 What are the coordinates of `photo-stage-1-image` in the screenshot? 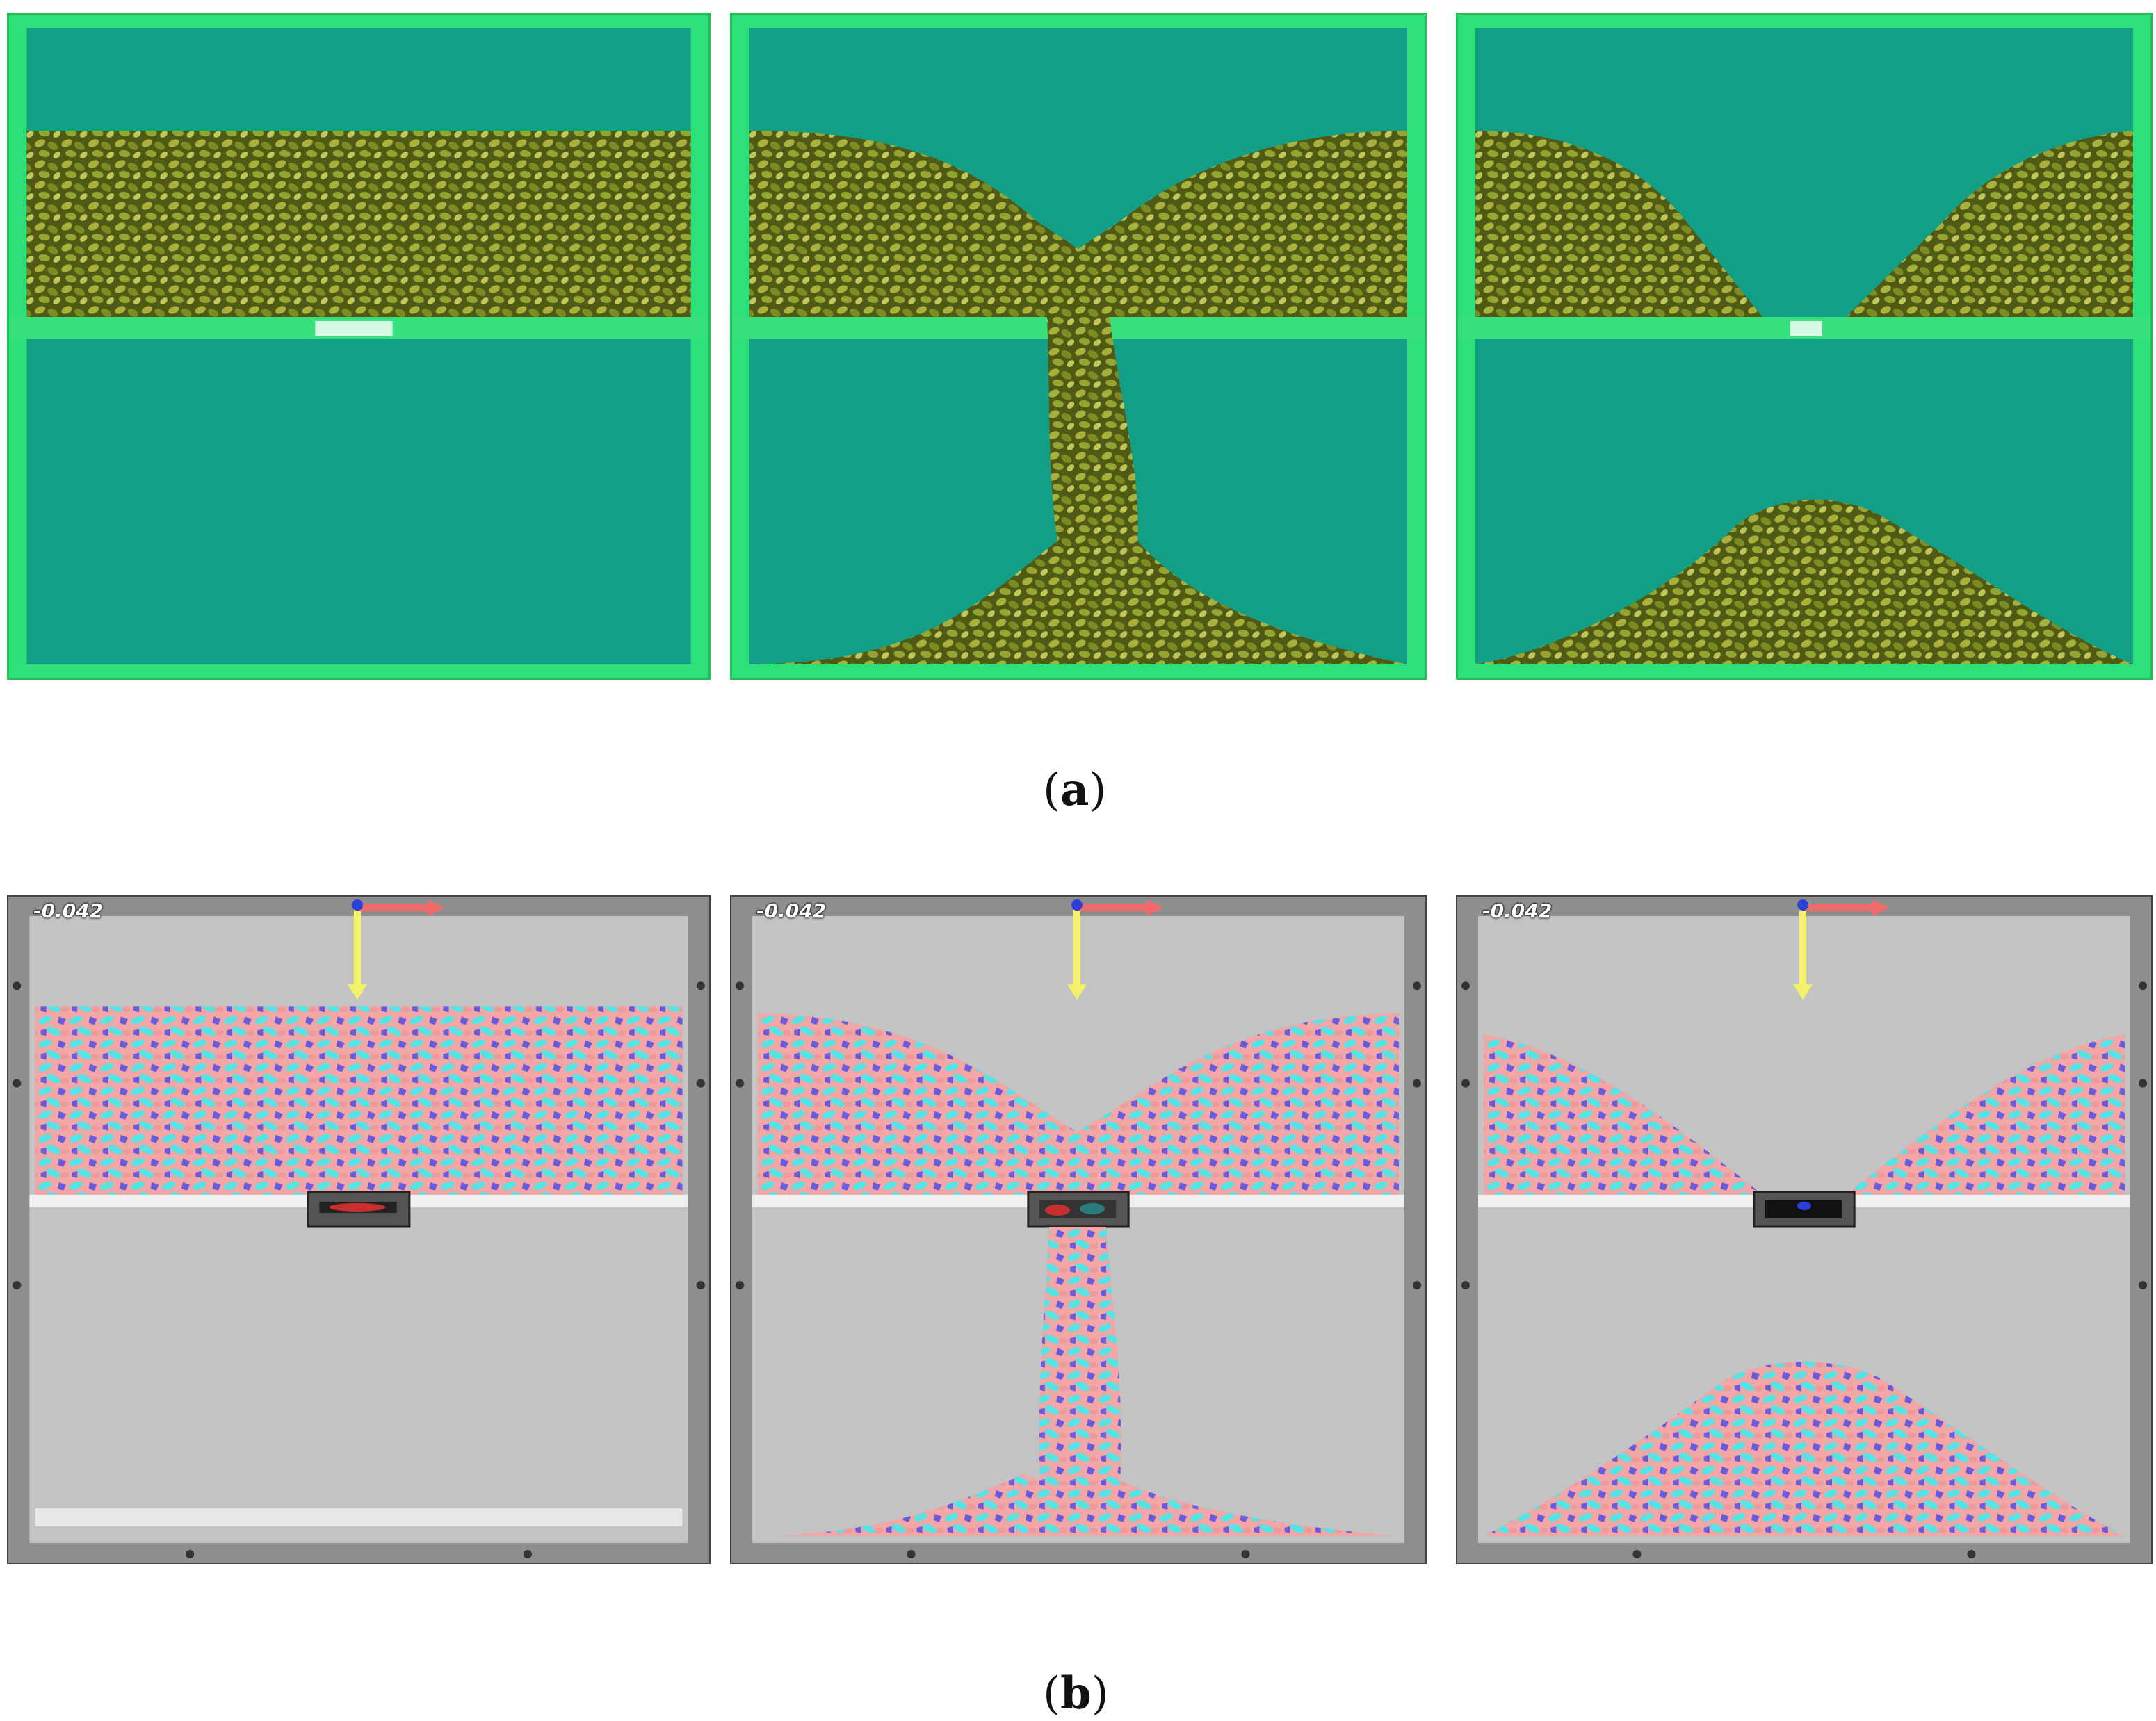 It's located at (359, 347).